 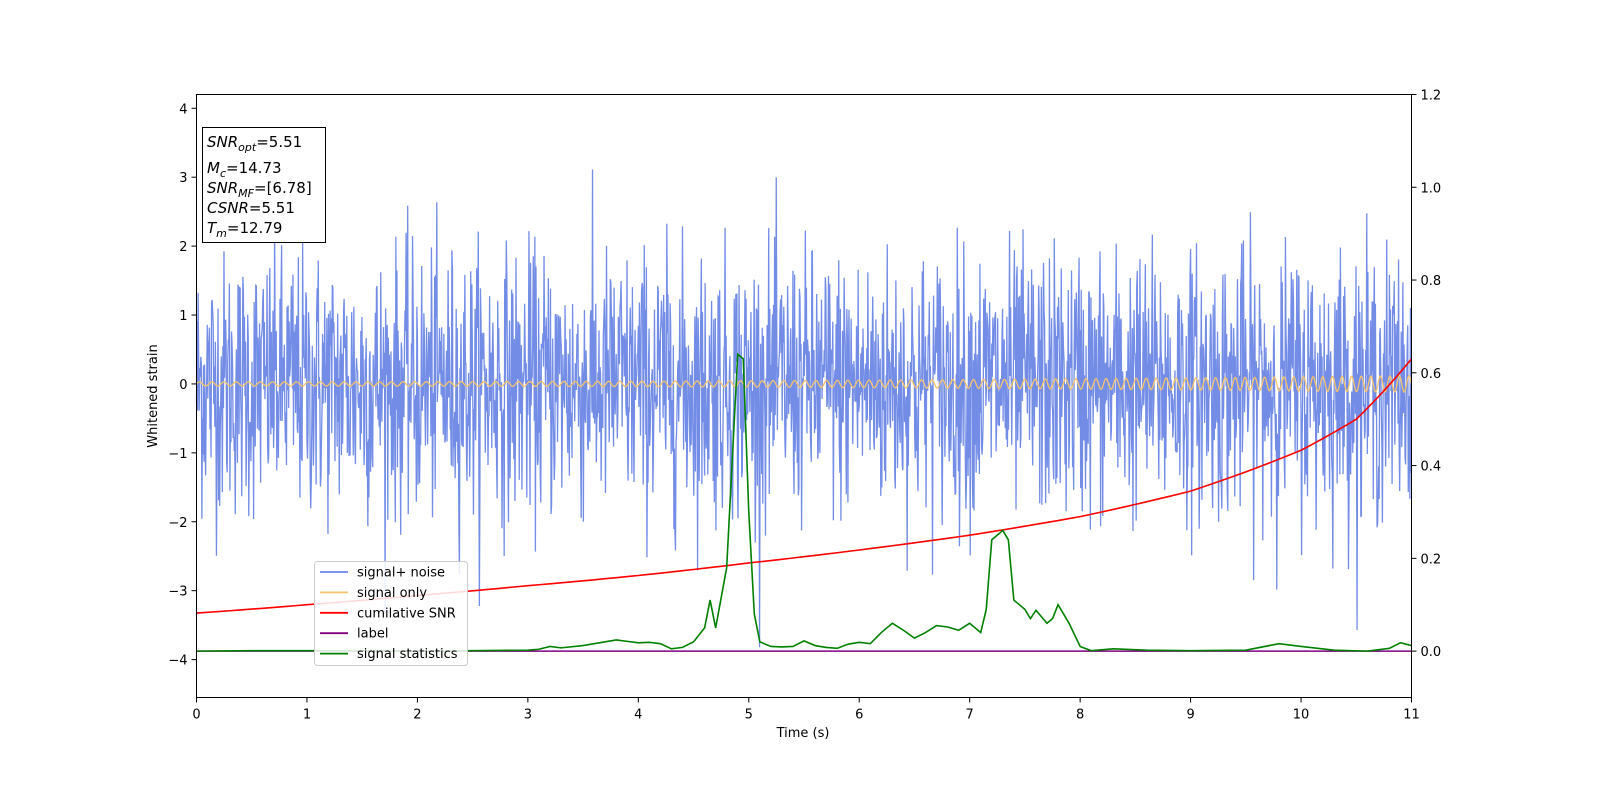 What do you see at coordinates (246, 193) in the screenshot?
I see `info-subscript: MF` at bounding box center [246, 193].